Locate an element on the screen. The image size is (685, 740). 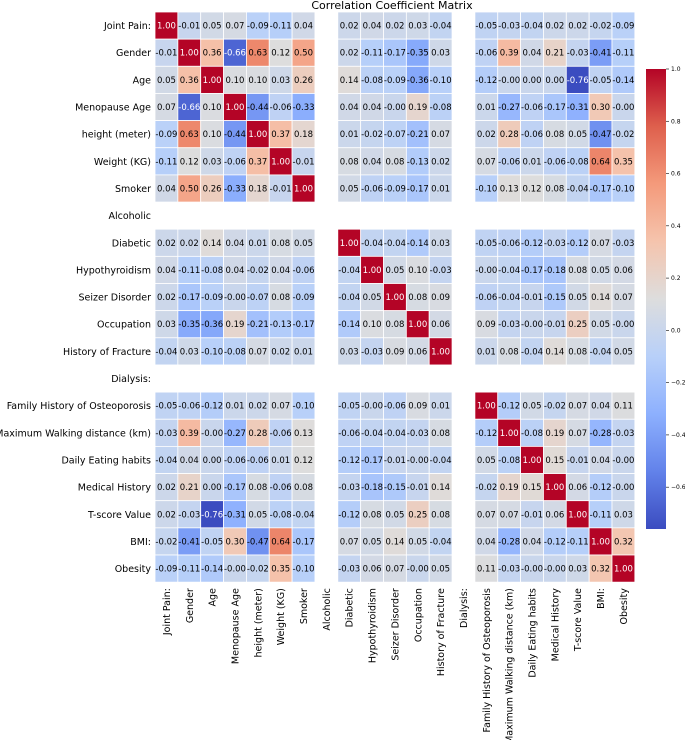
cell-value-label: 0.18 is located at coordinates (303, 135).